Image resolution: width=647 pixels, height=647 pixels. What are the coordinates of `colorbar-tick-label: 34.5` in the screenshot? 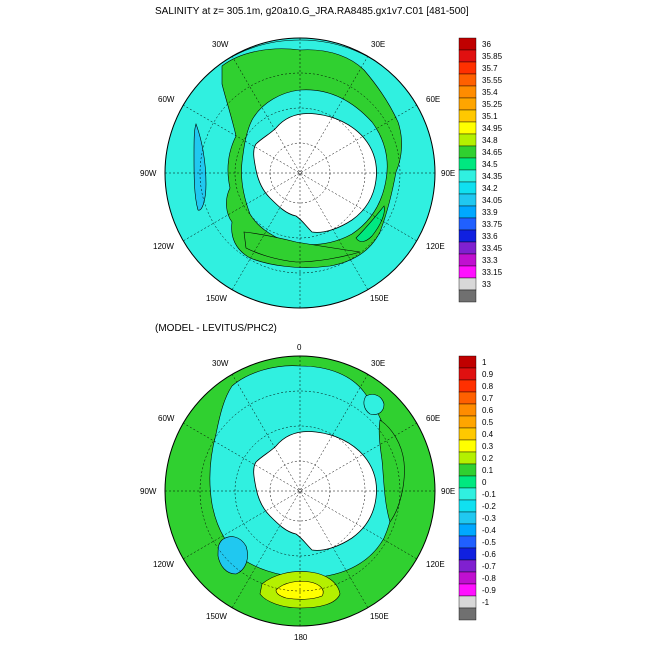 It's located at (490, 164).